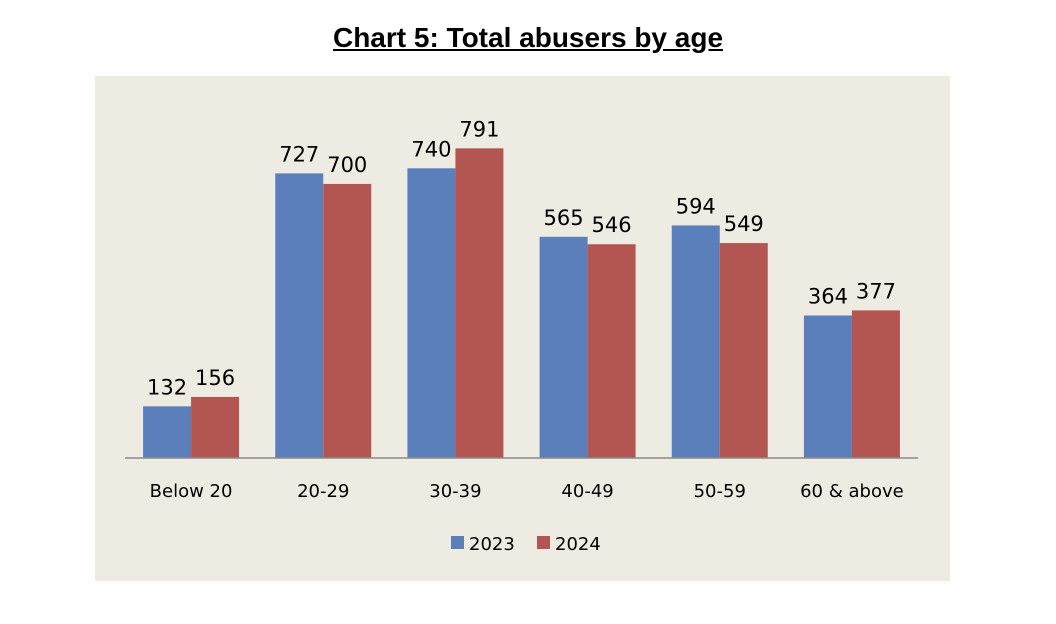 This screenshot has width=1056, height=624. What do you see at coordinates (526, 544) in the screenshot?
I see `legend: 2023 2024` at bounding box center [526, 544].